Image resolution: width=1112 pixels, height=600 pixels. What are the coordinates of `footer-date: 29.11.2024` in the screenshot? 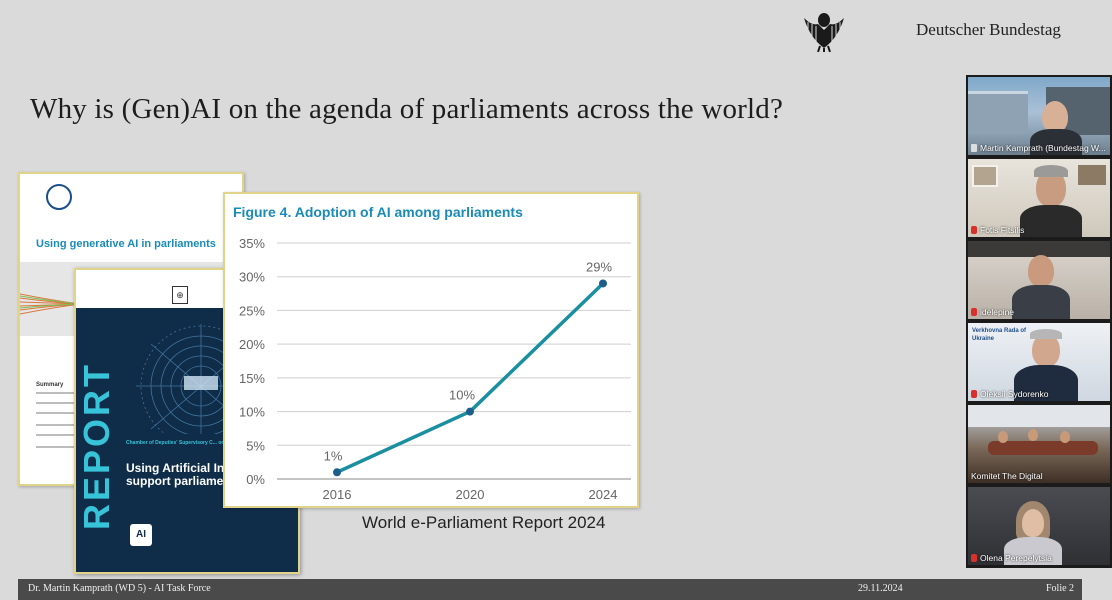 It's located at (880, 588).